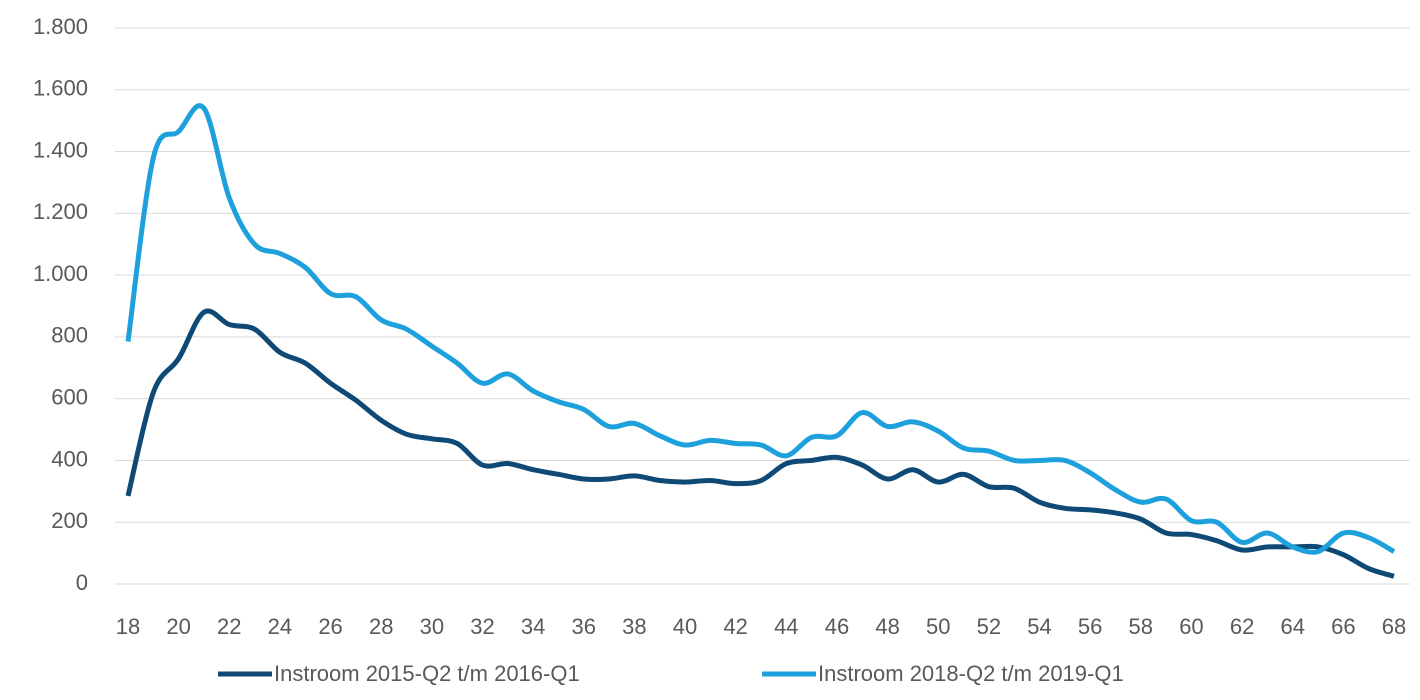 The width and height of the screenshot is (1420, 700). Describe the element at coordinates (685, 626) in the screenshot. I see `x-tick-label: 40` at that location.